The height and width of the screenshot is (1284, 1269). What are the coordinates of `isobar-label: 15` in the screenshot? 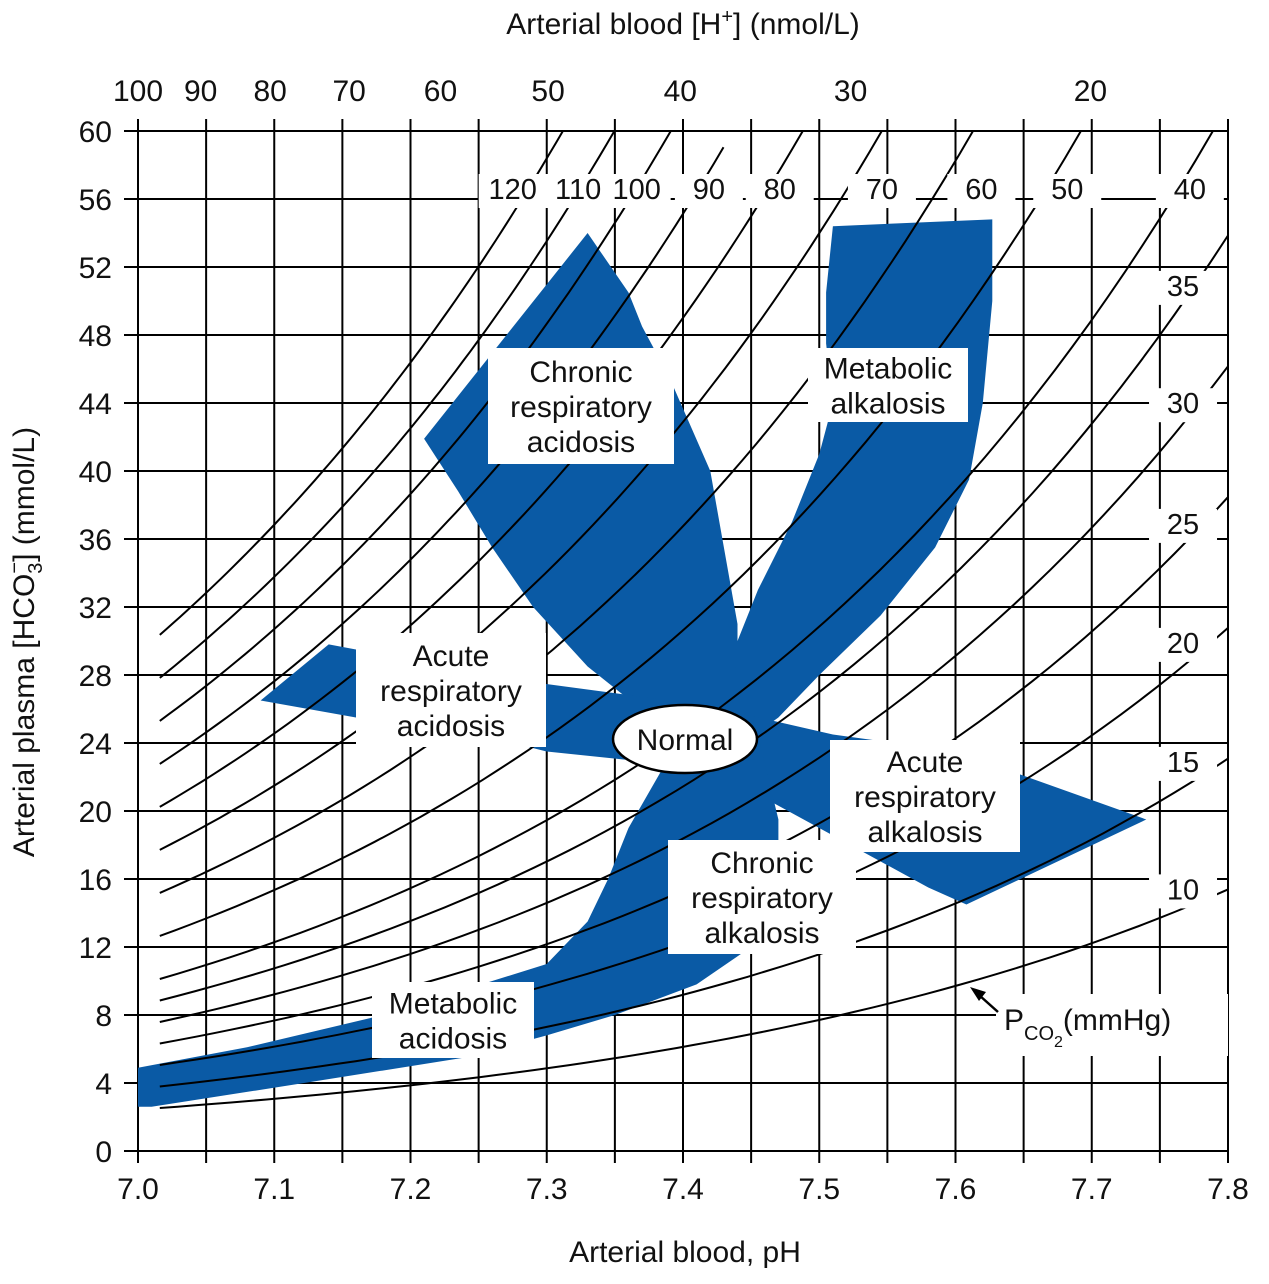 It's located at (1183, 763).